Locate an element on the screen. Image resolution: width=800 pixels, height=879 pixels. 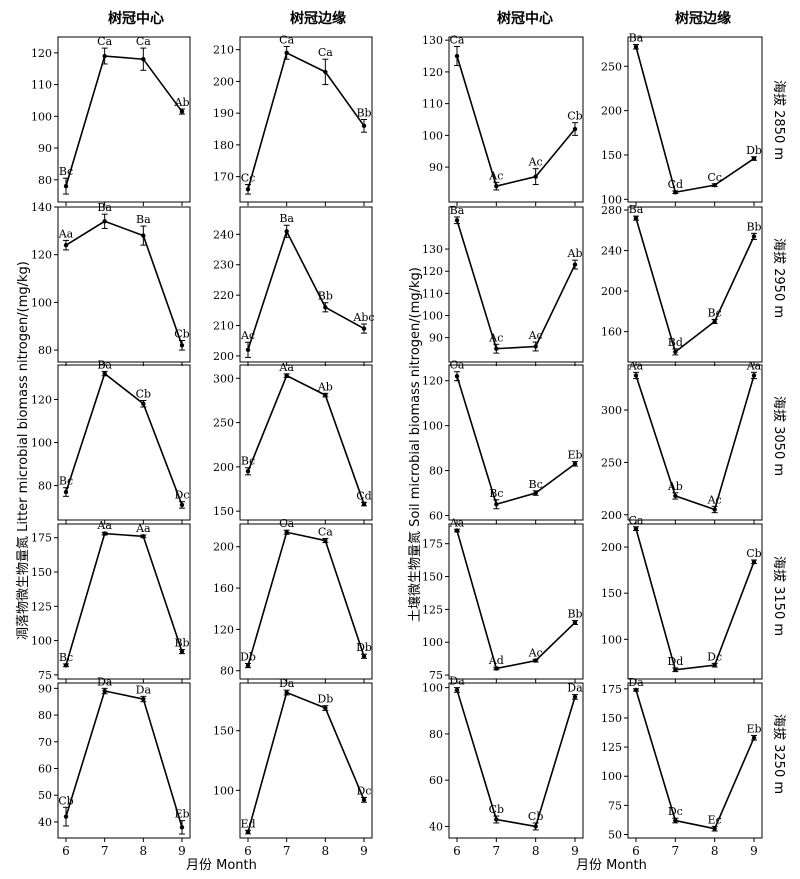
soil-edge-2950-significance-label: Bb is located at coordinates (753, 226).